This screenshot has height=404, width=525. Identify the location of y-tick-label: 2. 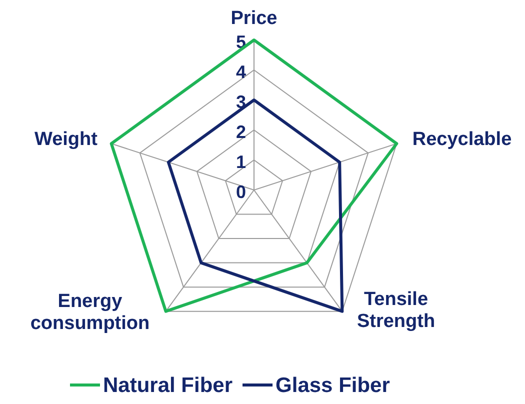
(241, 132).